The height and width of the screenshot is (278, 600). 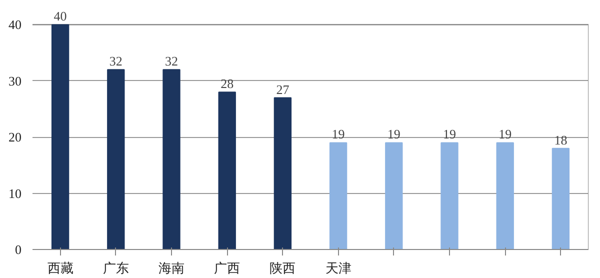 What do you see at coordinates (283, 268) in the screenshot?
I see `x-tick-label: 陕西` at bounding box center [283, 268].